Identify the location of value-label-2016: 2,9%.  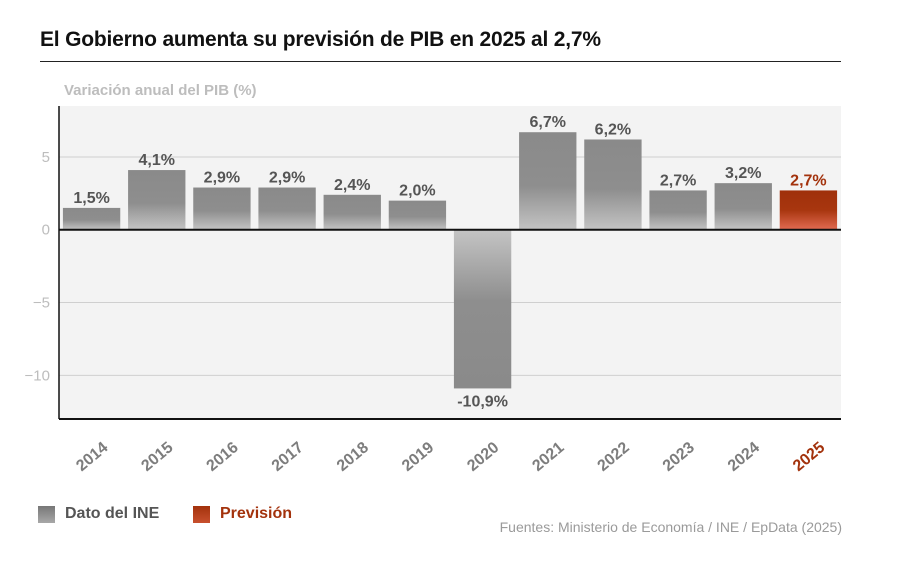
(222, 178).